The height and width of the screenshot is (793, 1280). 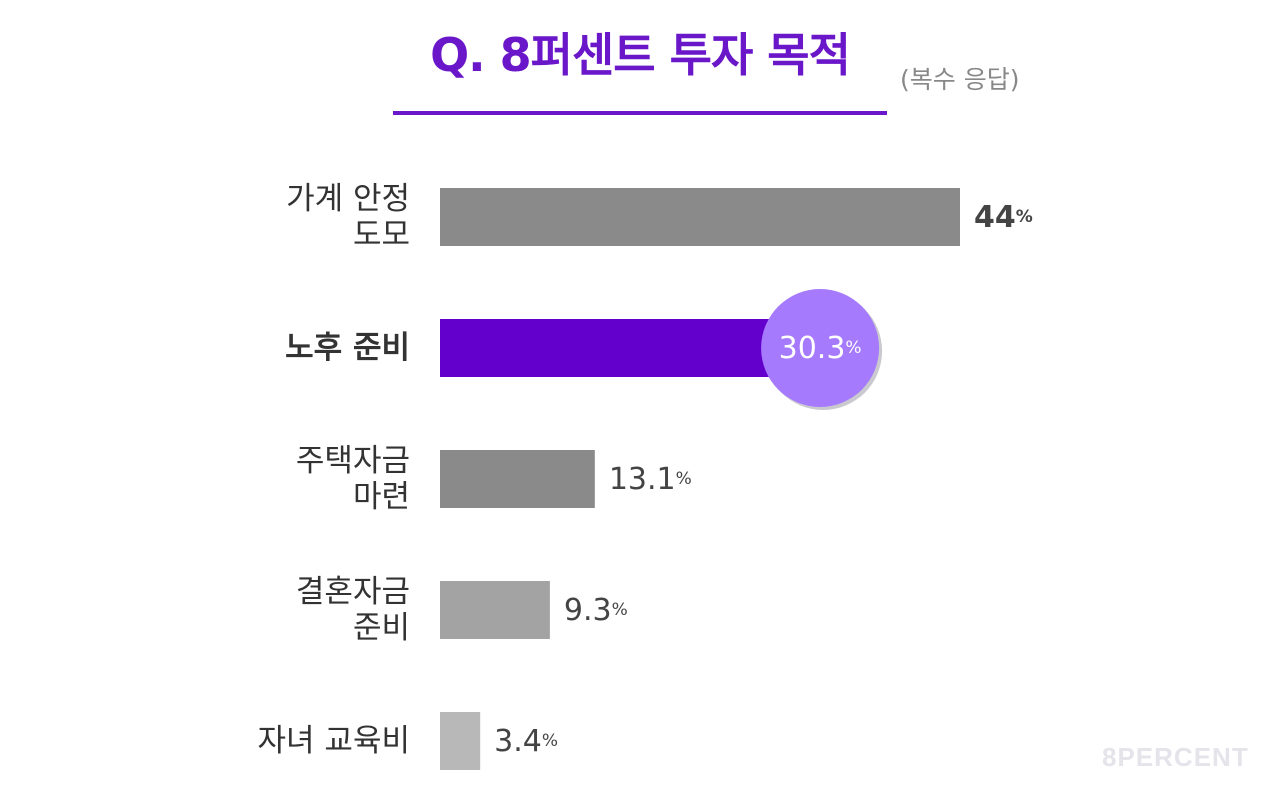 I want to click on category-label: 마련, so click(x=381, y=497).